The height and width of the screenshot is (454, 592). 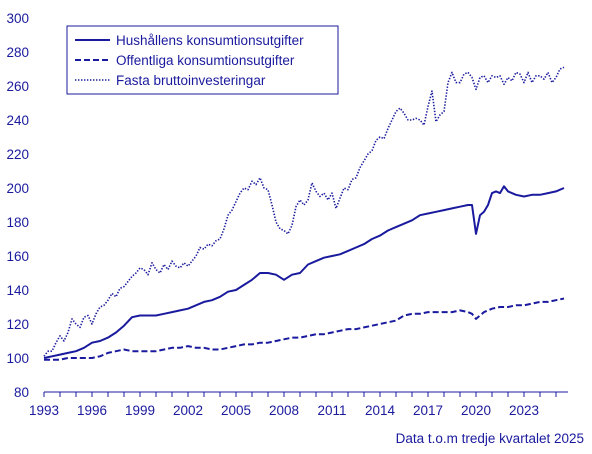 What do you see at coordinates (17, 18) in the screenshot?
I see `y-tick-label: 300` at bounding box center [17, 18].